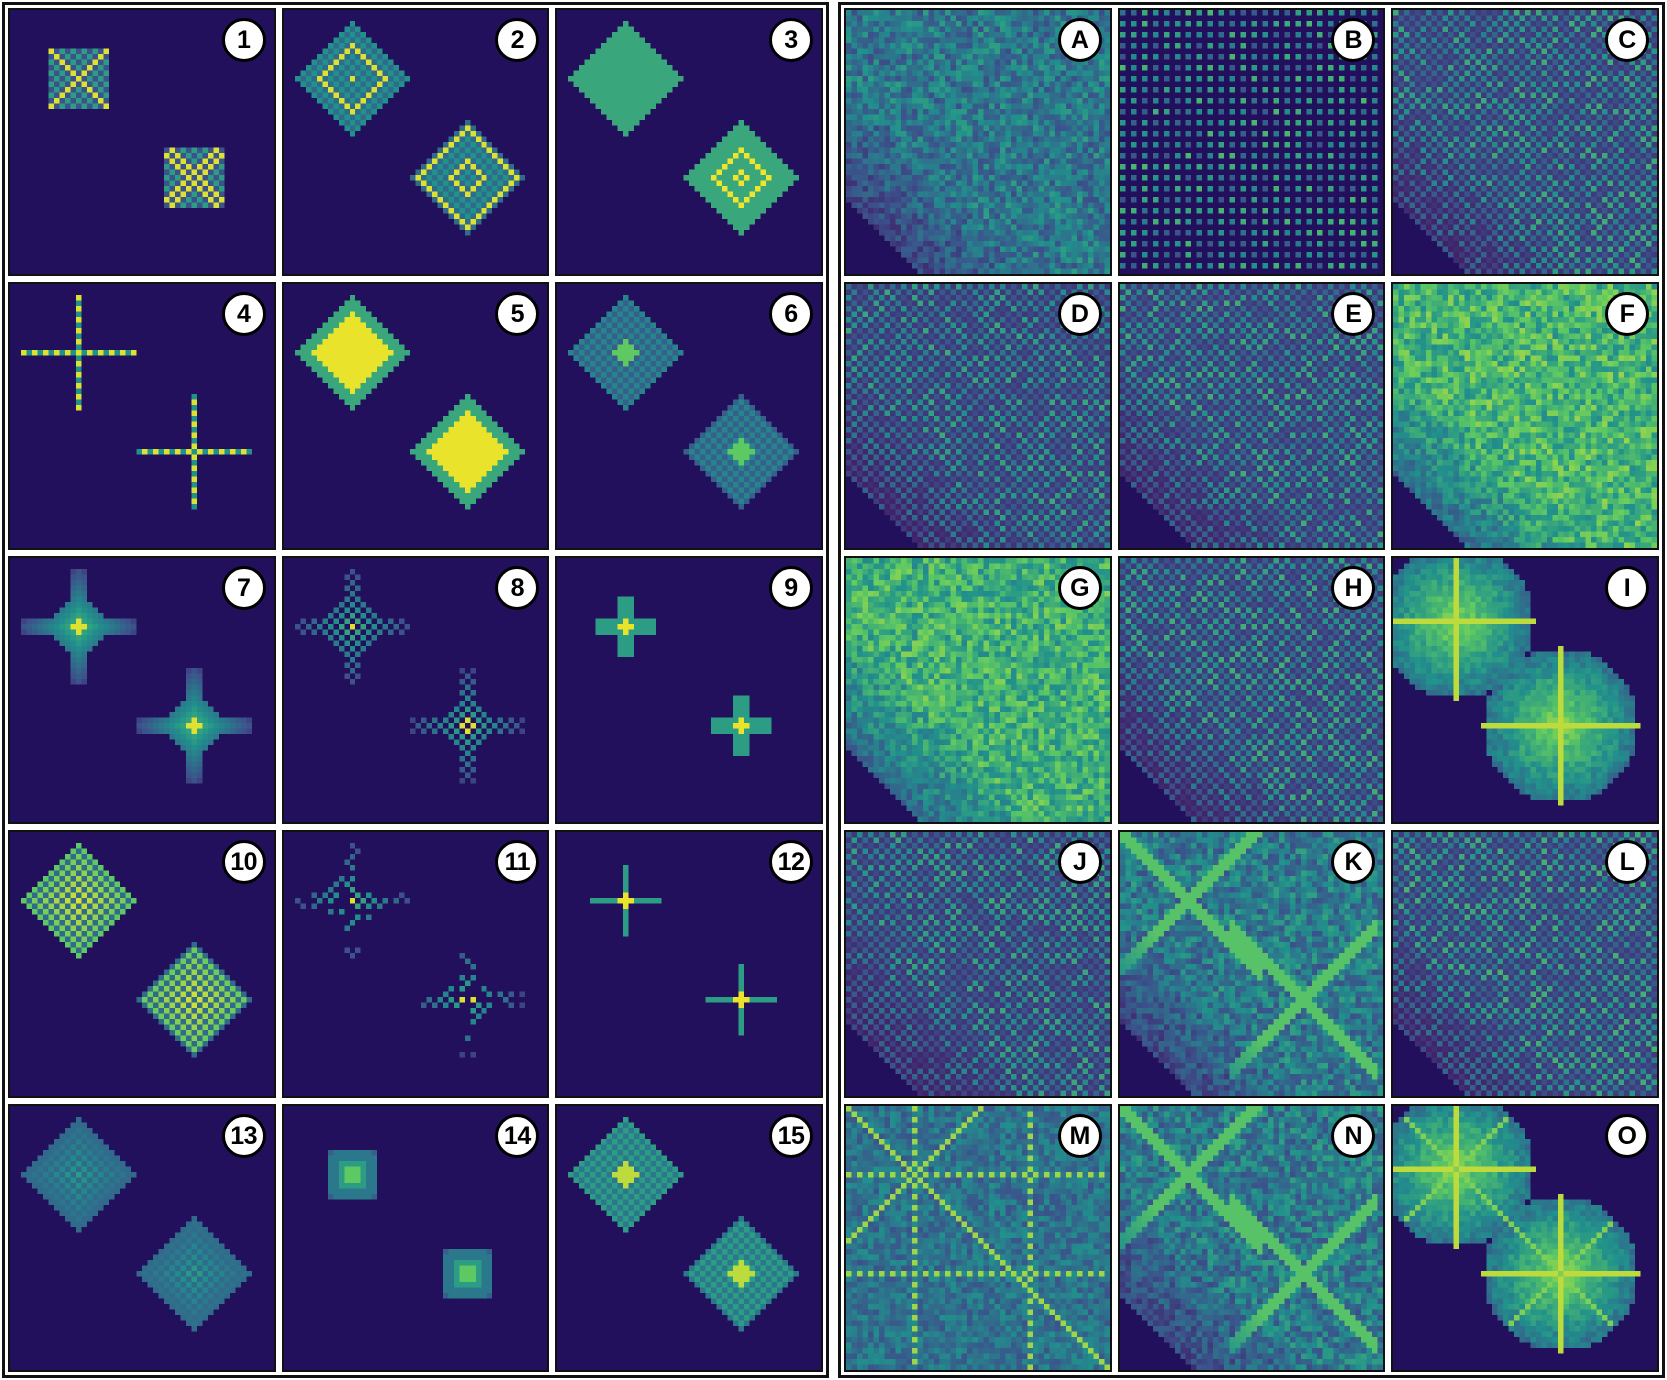 The image size is (1667, 1380). I want to click on panel-9: 9, so click(689, 690).